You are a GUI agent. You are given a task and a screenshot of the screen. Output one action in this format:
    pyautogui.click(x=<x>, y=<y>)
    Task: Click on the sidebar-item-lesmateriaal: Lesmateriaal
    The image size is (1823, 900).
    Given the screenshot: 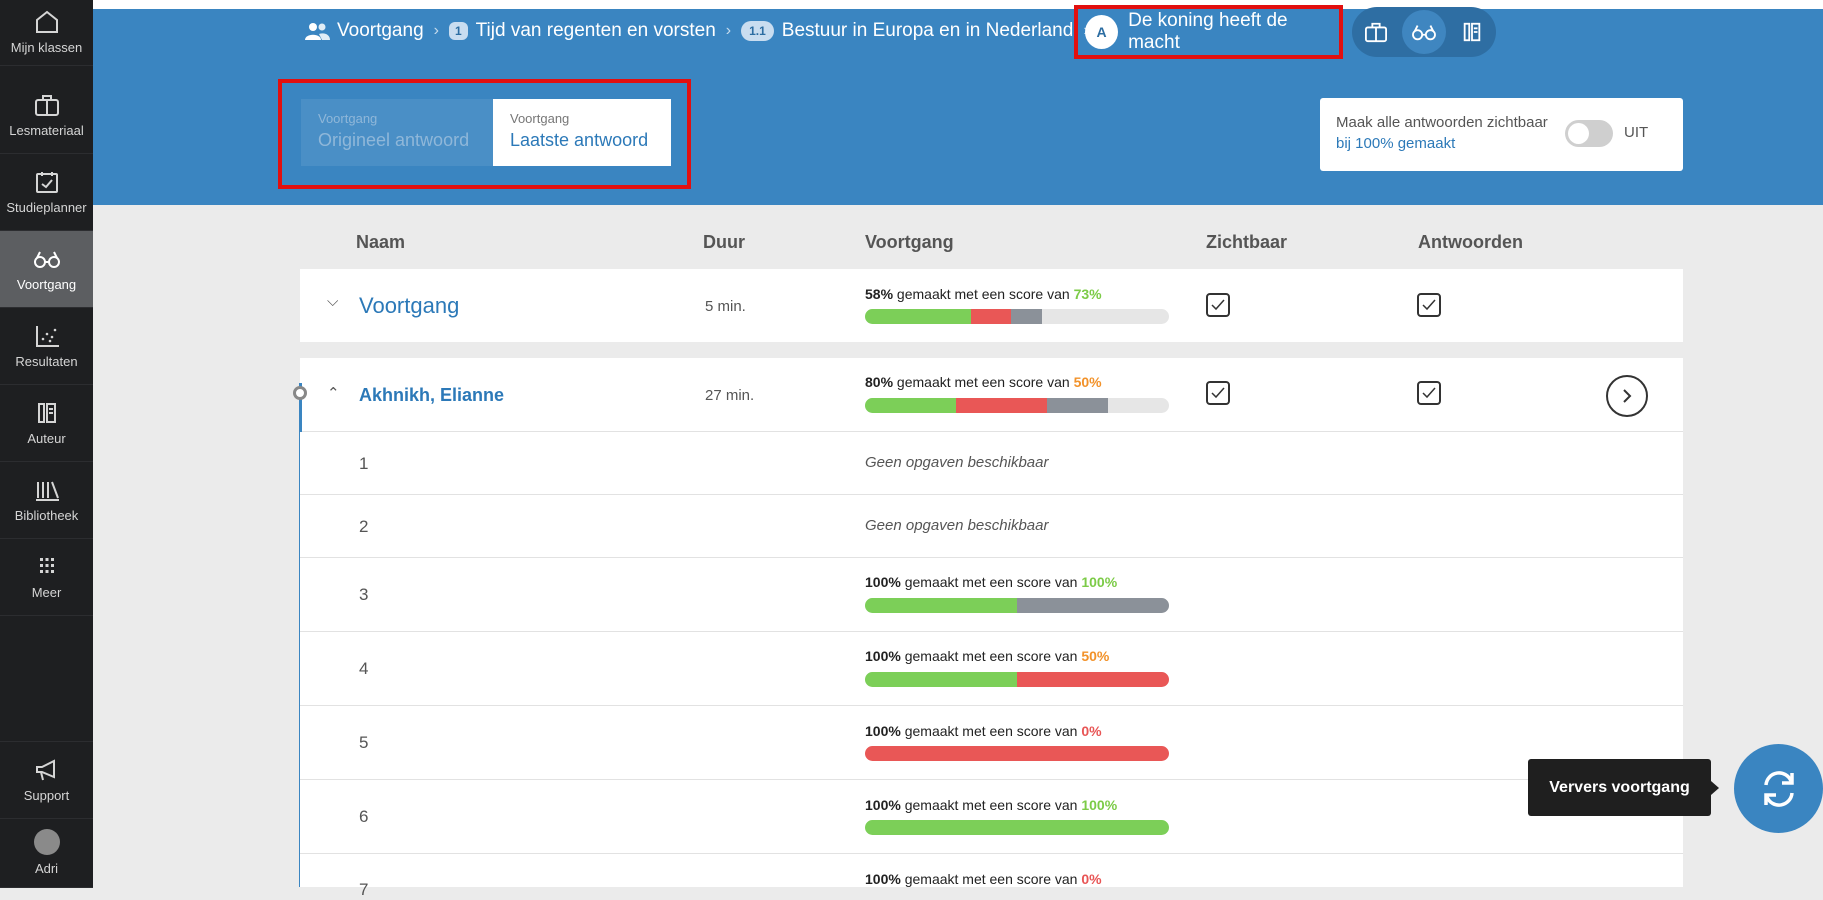 What is the action you would take?
    pyautogui.click(x=46, y=115)
    